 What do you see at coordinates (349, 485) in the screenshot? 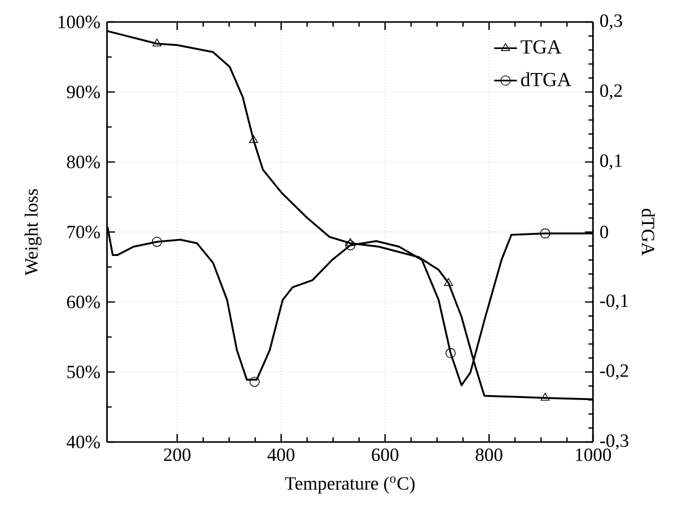
I see `x-axis-title: Temperature ($^{o}$C)` at bounding box center [349, 485].